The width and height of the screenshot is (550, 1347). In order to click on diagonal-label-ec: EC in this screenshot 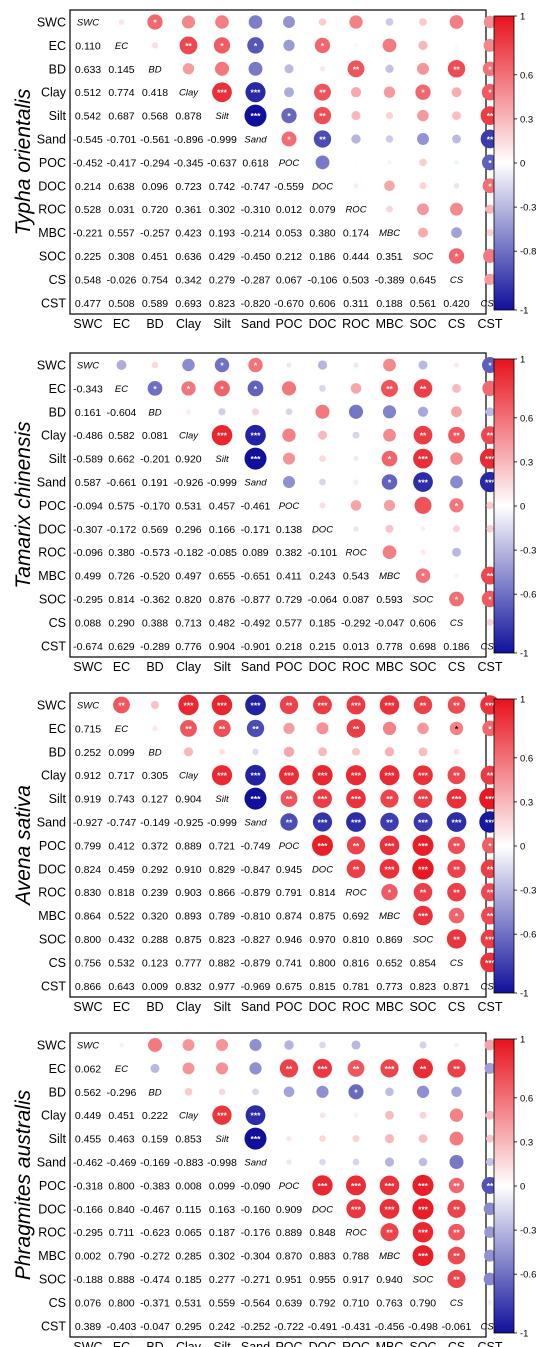, I will do `click(121, 46)`.